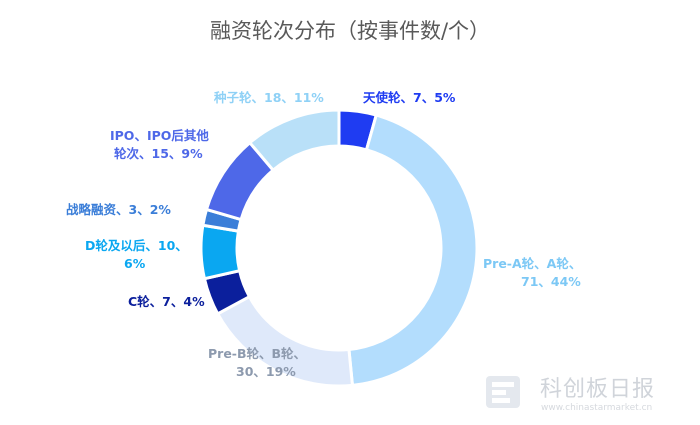 The height and width of the screenshot is (425, 700). What do you see at coordinates (596, 408) in the screenshot?
I see `watermark-url: www.chinastarmarket.cn` at bounding box center [596, 408].